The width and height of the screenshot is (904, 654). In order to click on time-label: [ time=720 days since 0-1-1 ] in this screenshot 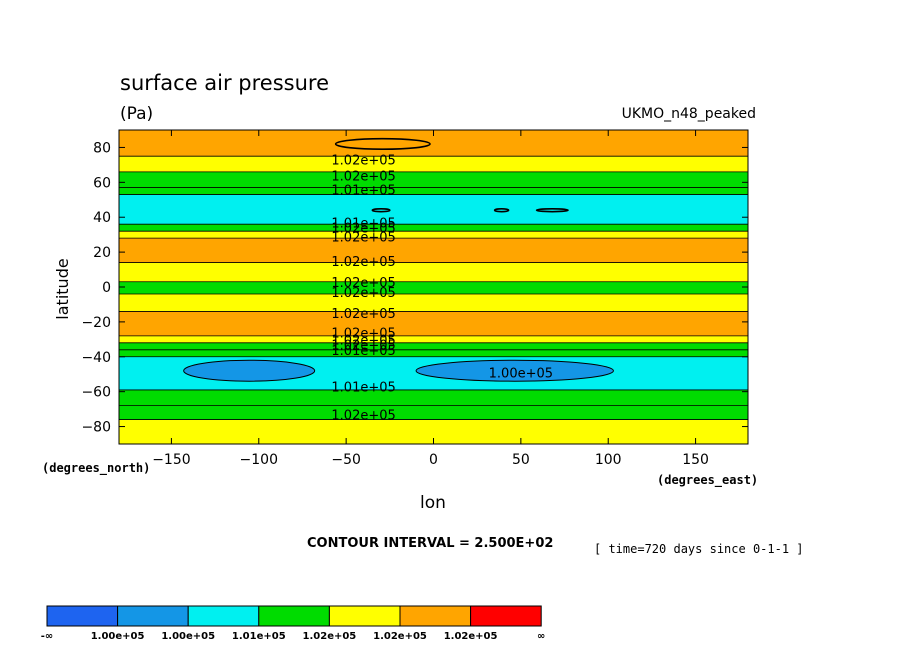, I will do `click(699, 549)`.